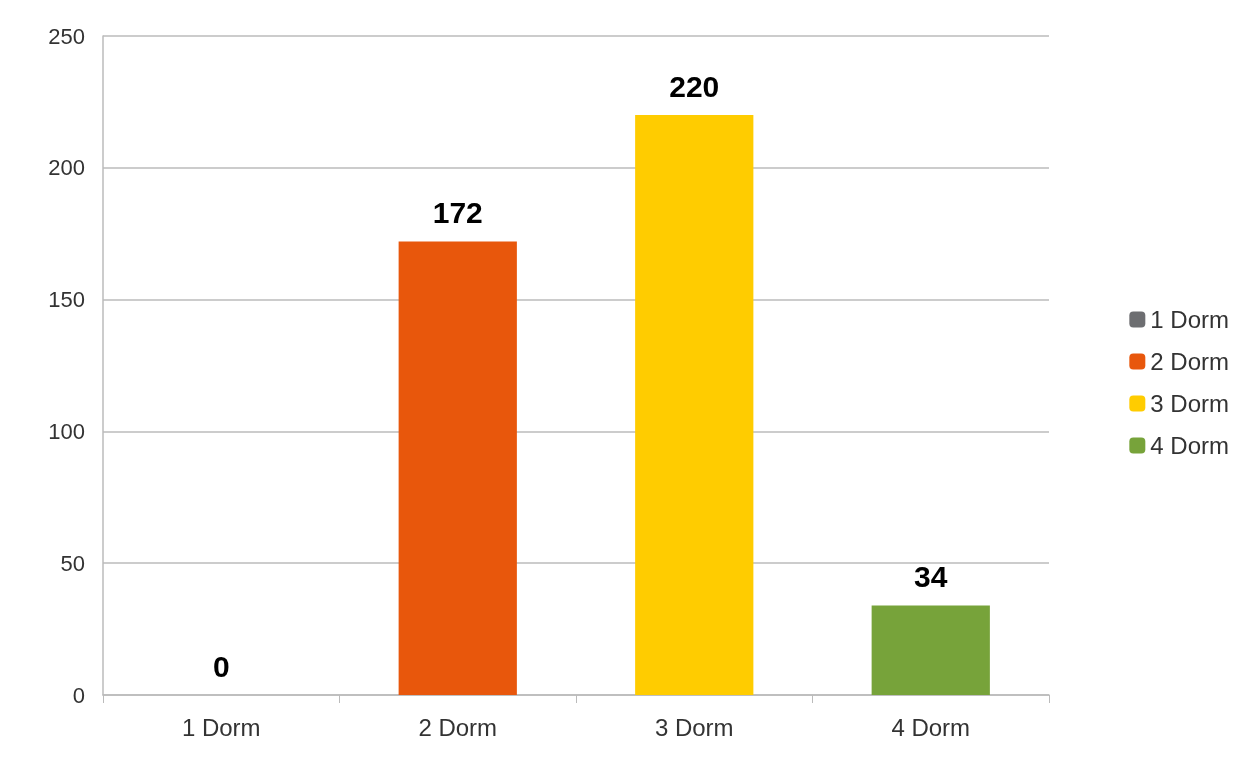 The image size is (1247, 765). Describe the element at coordinates (221, 666) in the screenshot. I see `data-label: 0` at that location.